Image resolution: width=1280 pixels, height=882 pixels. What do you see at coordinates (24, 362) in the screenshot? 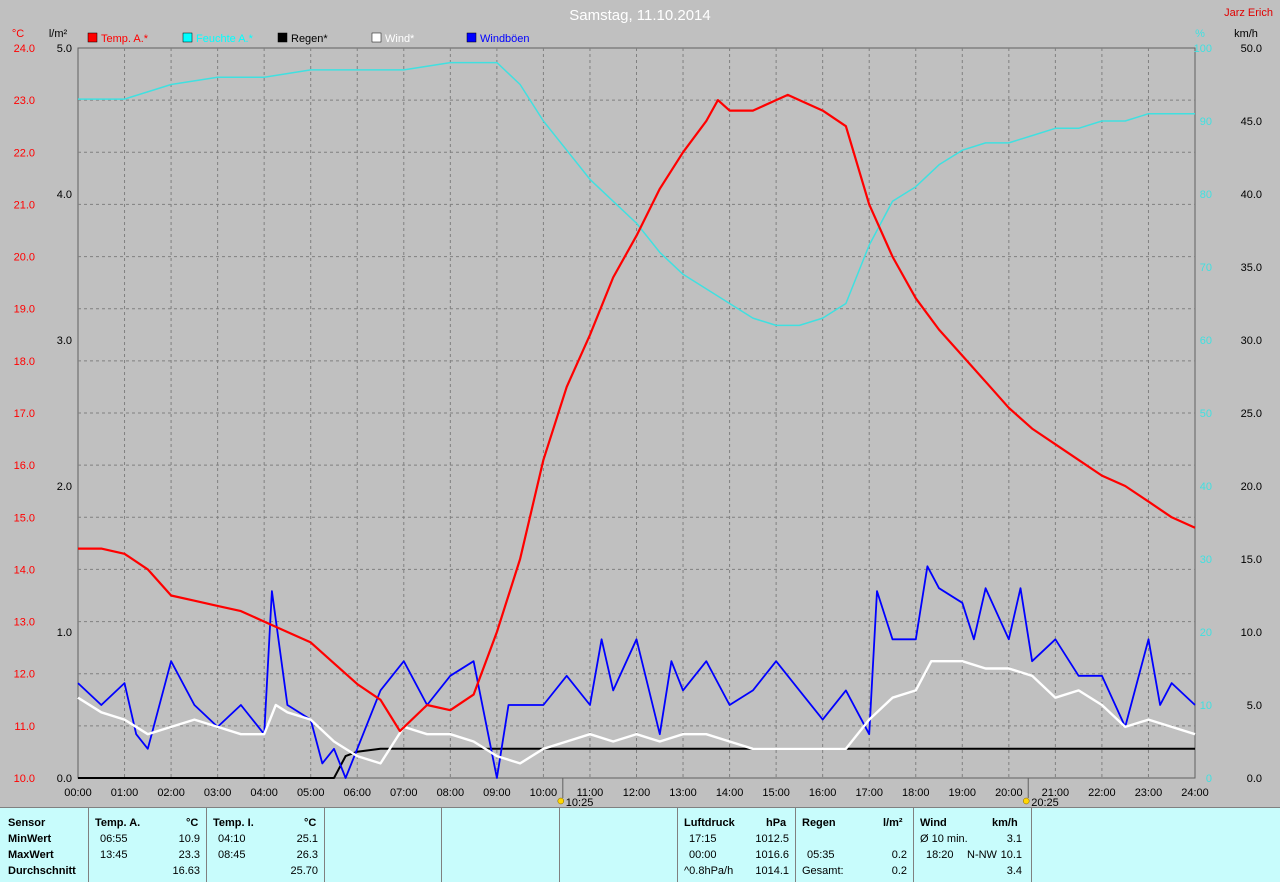
I see `temp-tick-label: 18.0` at bounding box center [24, 362].